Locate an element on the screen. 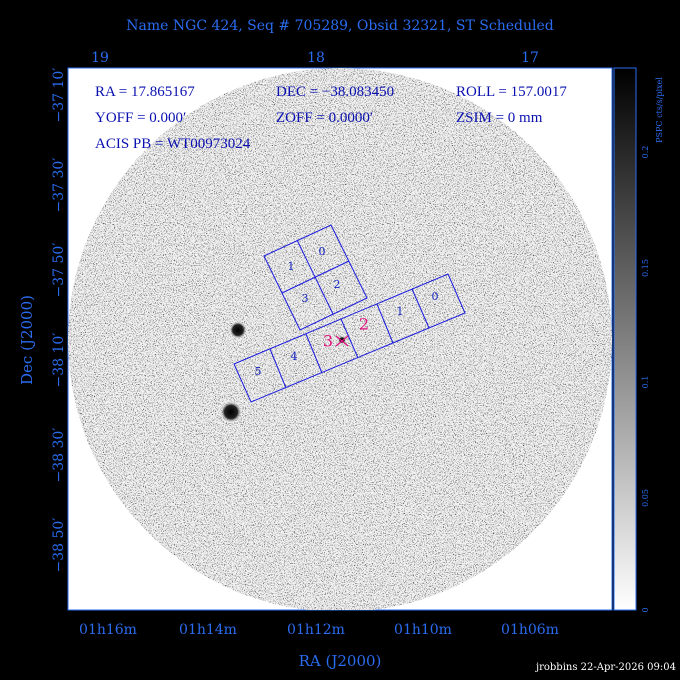 This screenshot has width=680, height=680. chip-label: 3 is located at coordinates (305, 298).